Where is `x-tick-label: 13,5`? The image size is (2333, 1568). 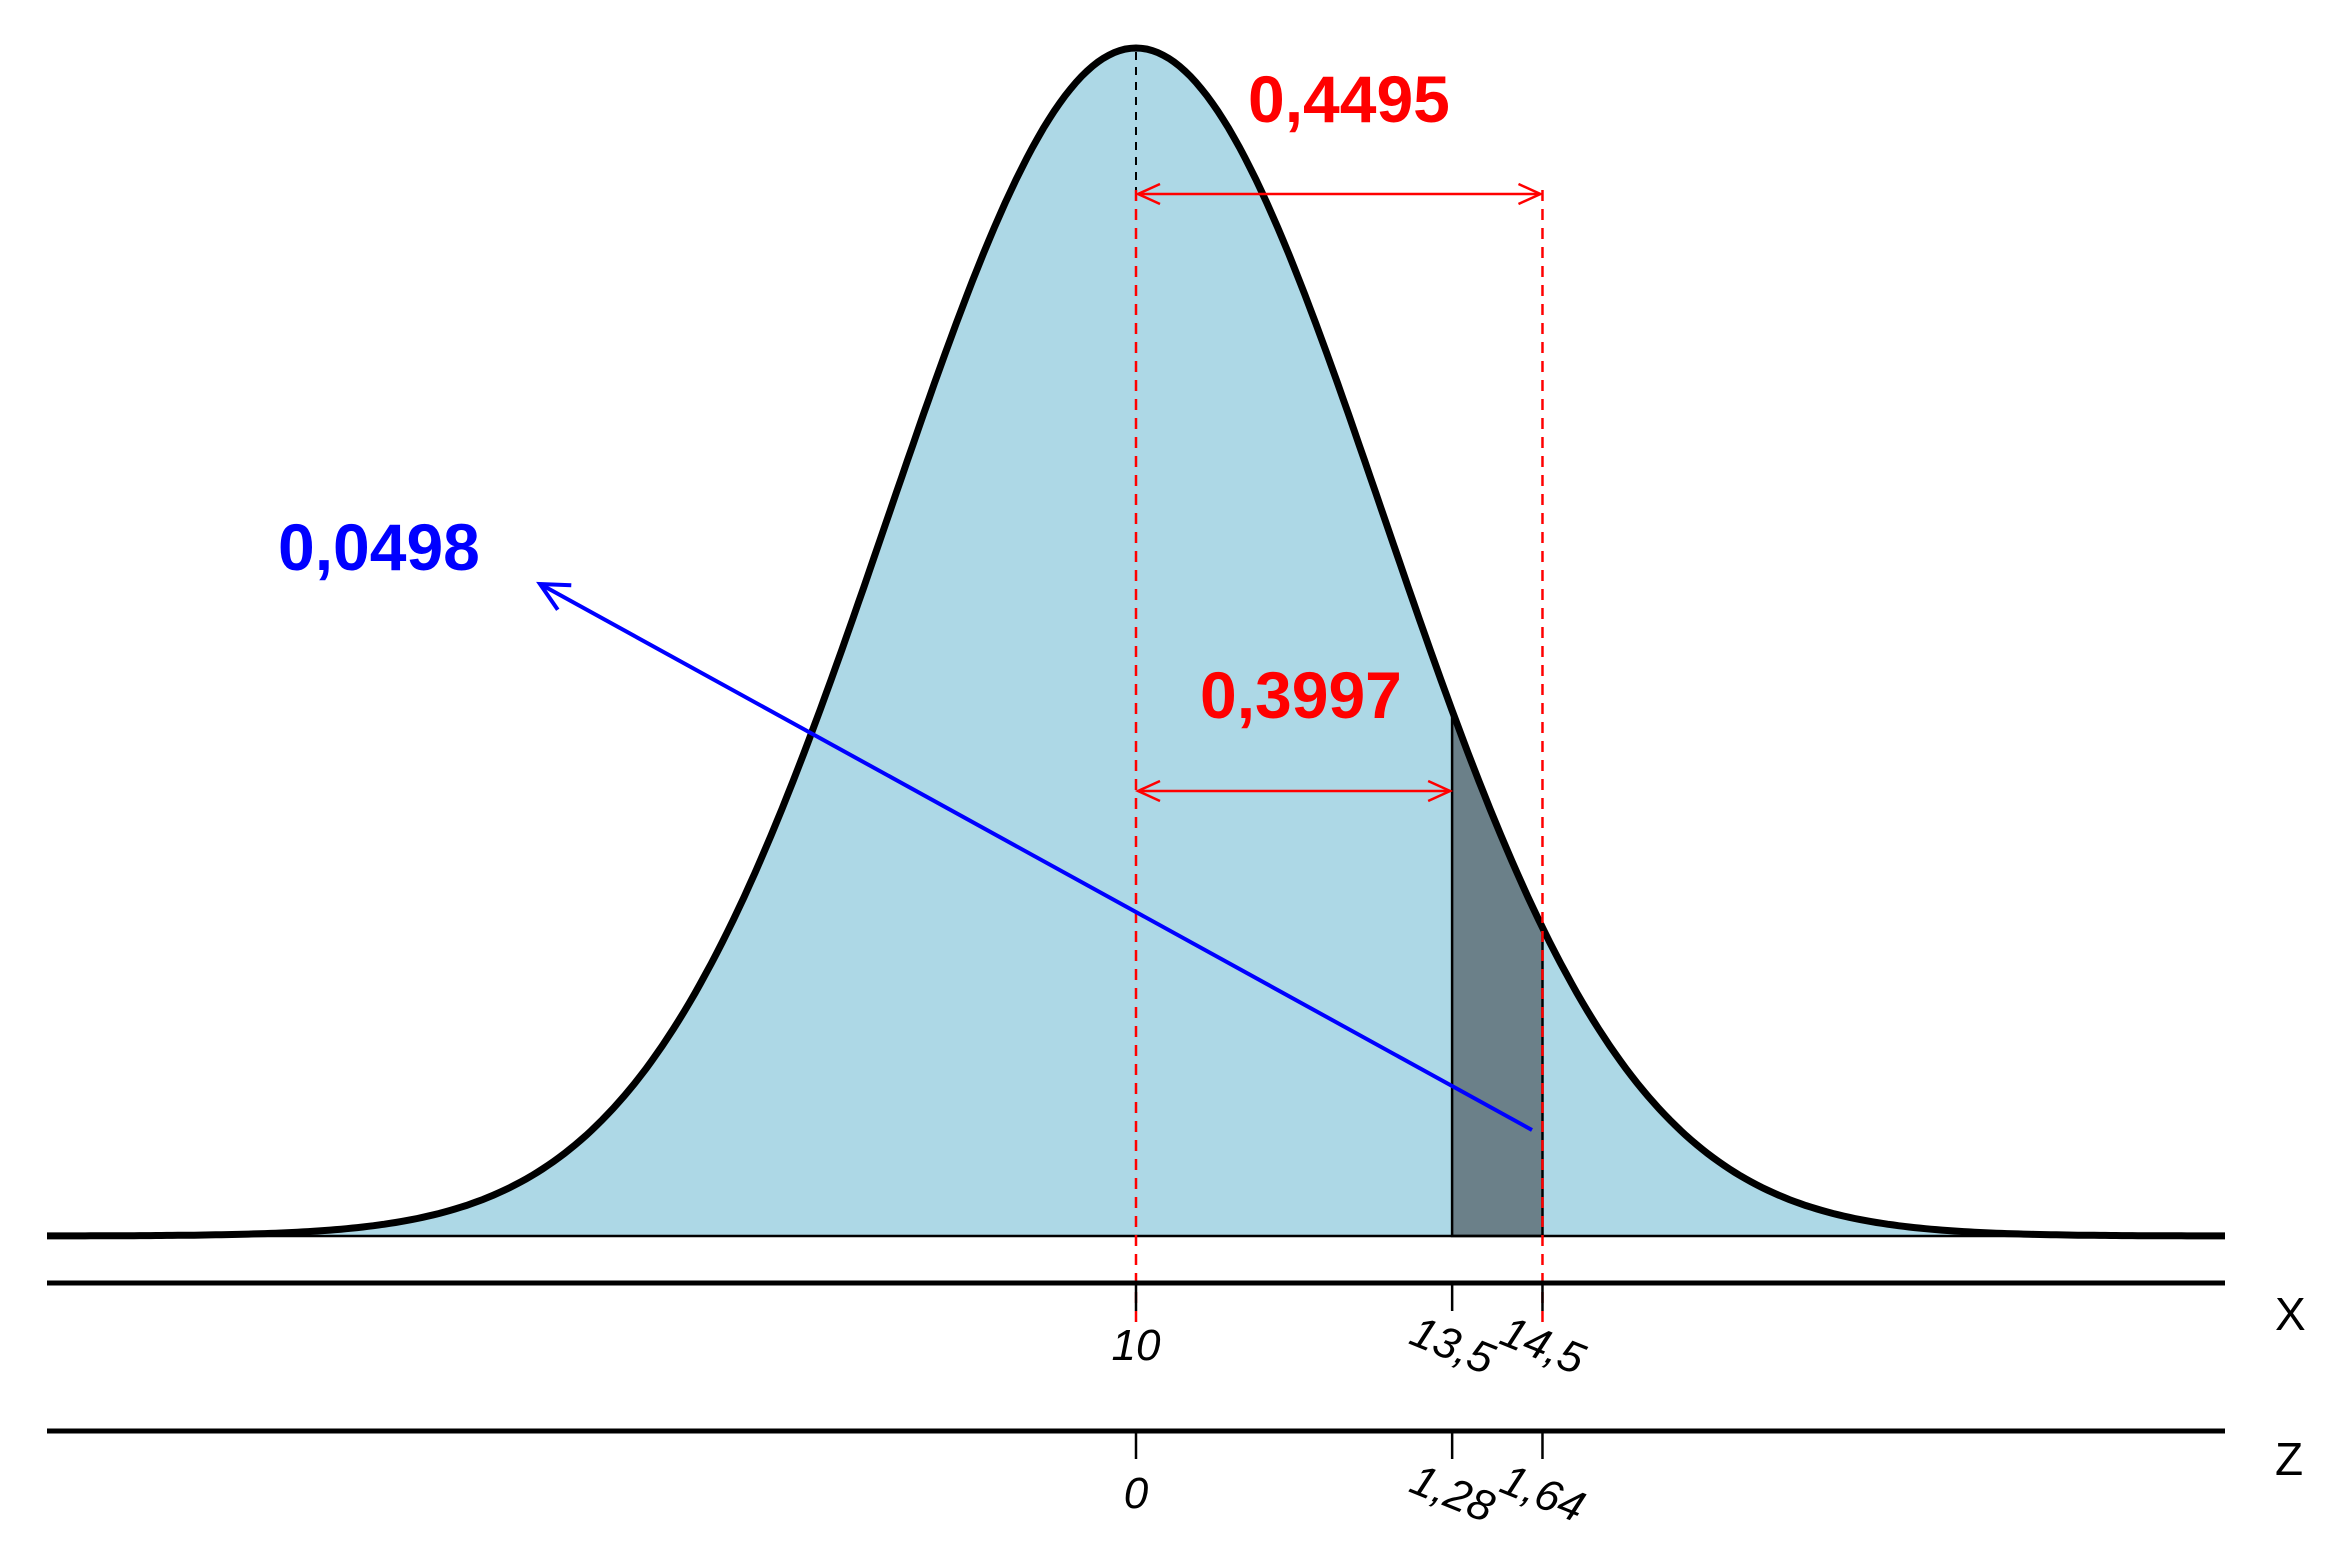
x-tick-label: 13,5 is located at coordinates (1452, 1346).